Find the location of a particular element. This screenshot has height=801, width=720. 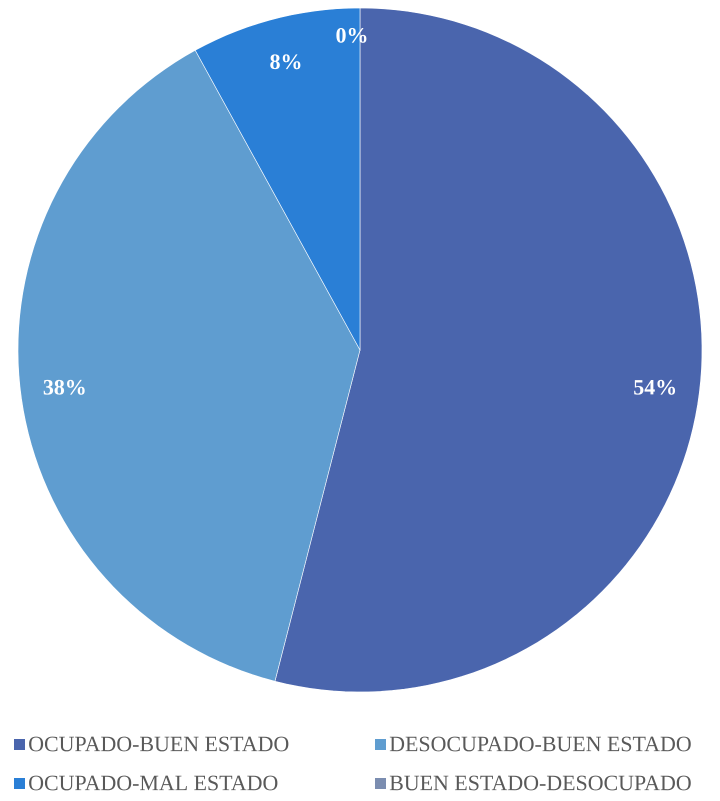

data-label: 54% is located at coordinates (655, 387).